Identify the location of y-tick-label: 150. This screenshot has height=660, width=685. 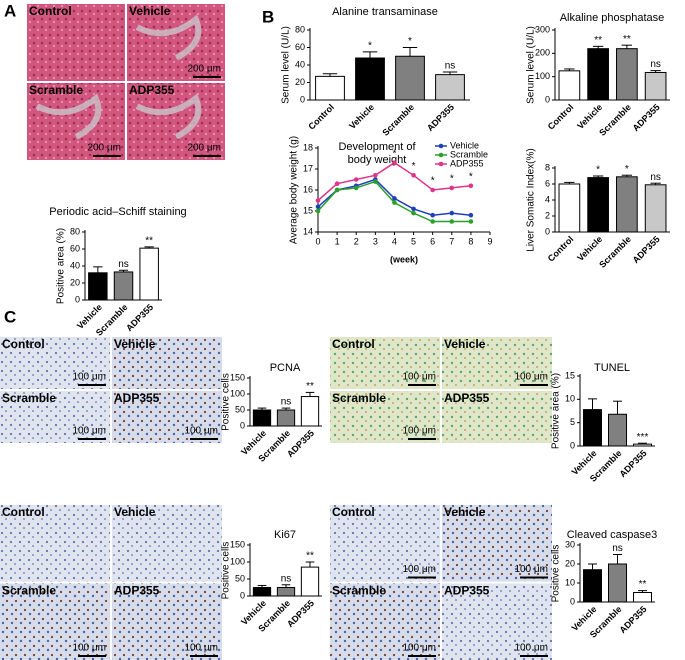
(237, 544).